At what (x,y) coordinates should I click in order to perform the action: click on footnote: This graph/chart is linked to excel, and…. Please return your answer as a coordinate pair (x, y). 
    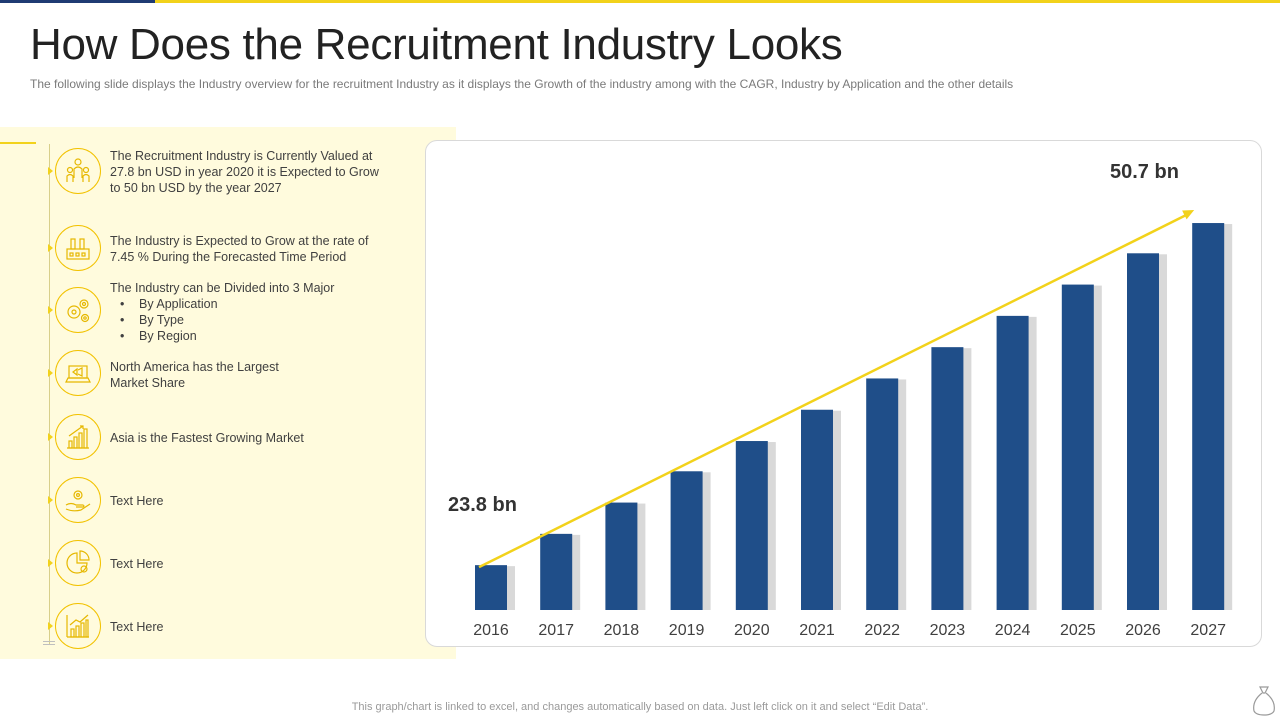
    Looking at the image, I should click on (640, 707).